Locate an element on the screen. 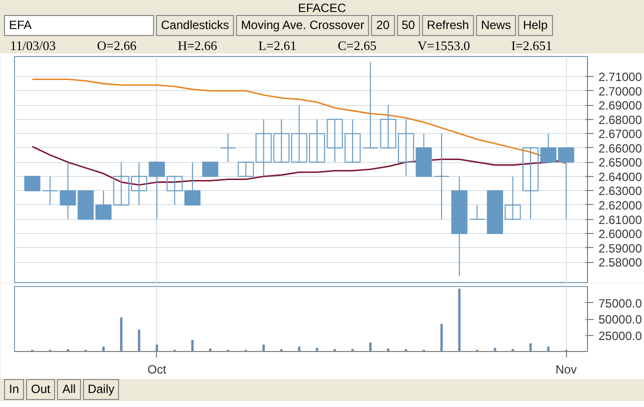  text: In is located at coordinates (14, 389).